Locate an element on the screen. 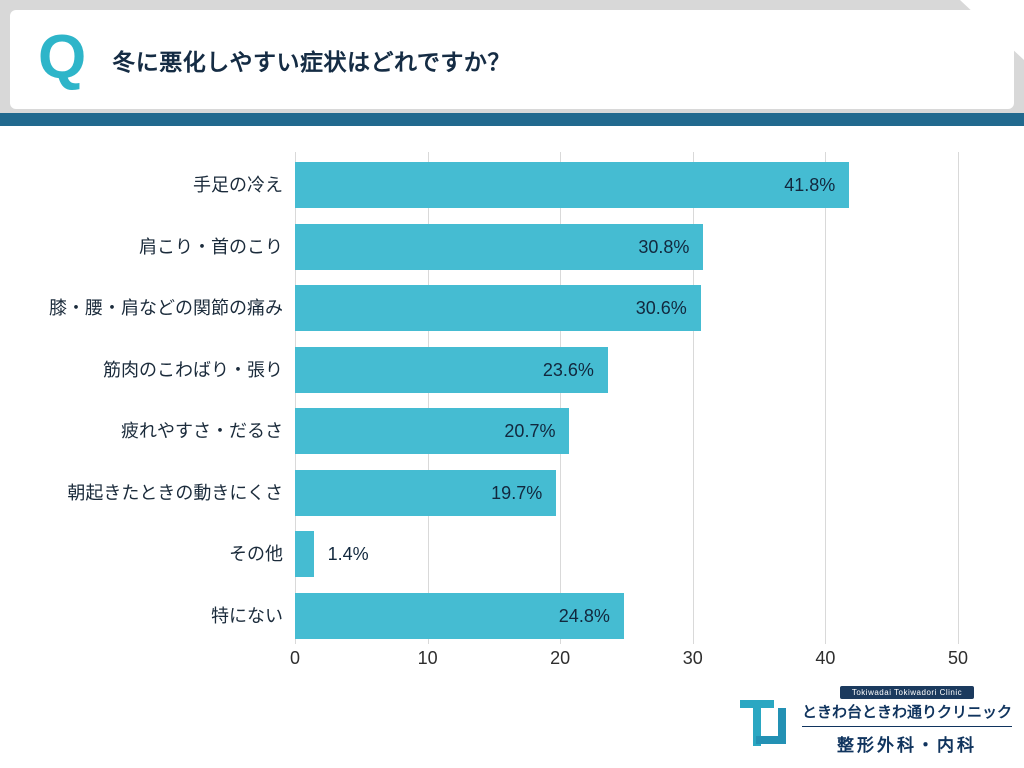 The height and width of the screenshot is (768, 1024). clinic-logo-divider is located at coordinates (906, 726).